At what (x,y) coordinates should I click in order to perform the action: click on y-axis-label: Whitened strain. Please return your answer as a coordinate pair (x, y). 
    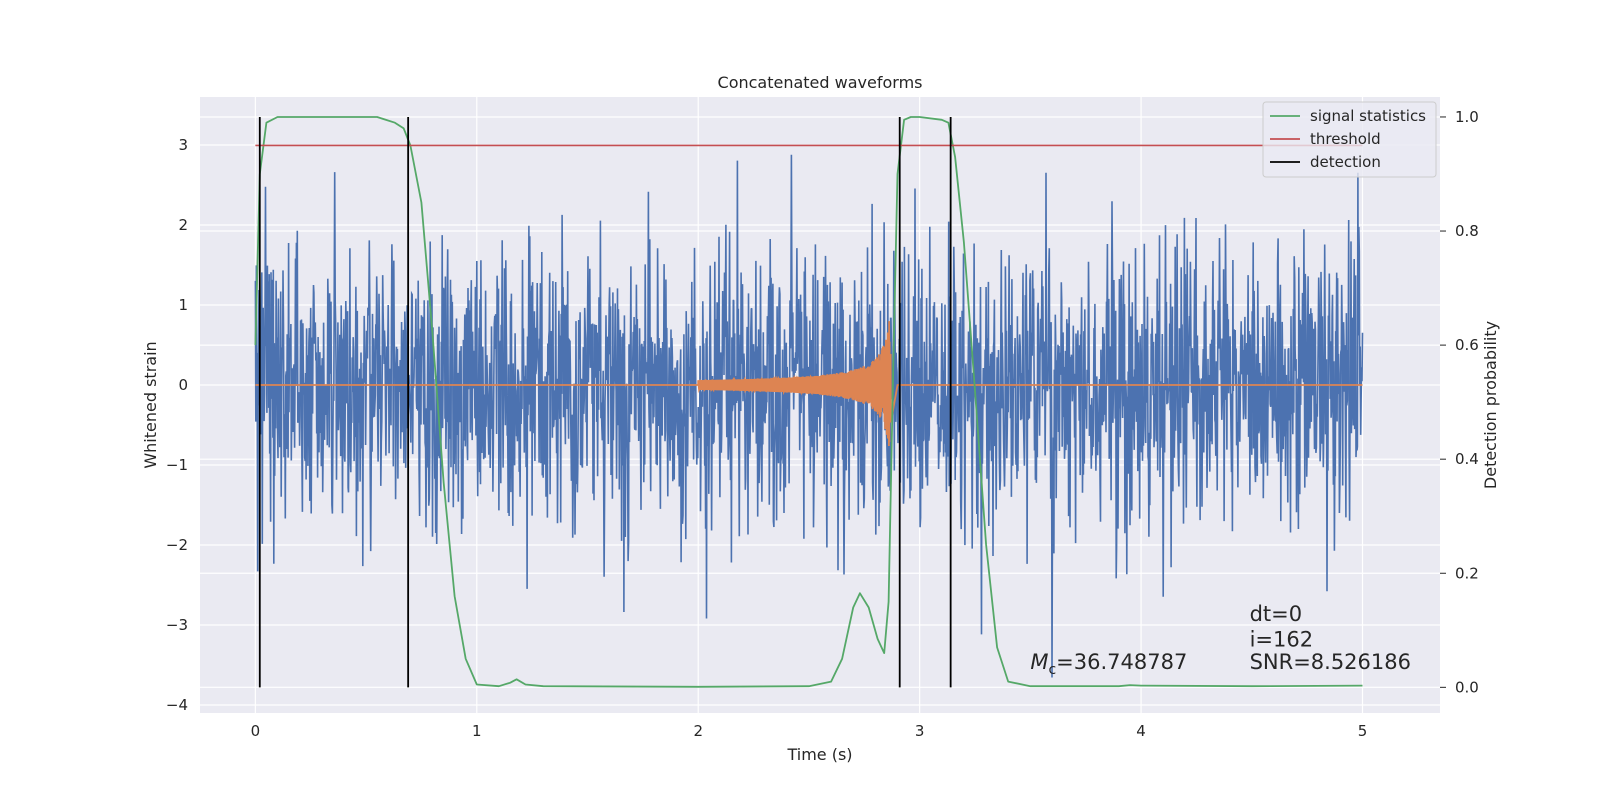
    Looking at the image, I should click on (150, 404).